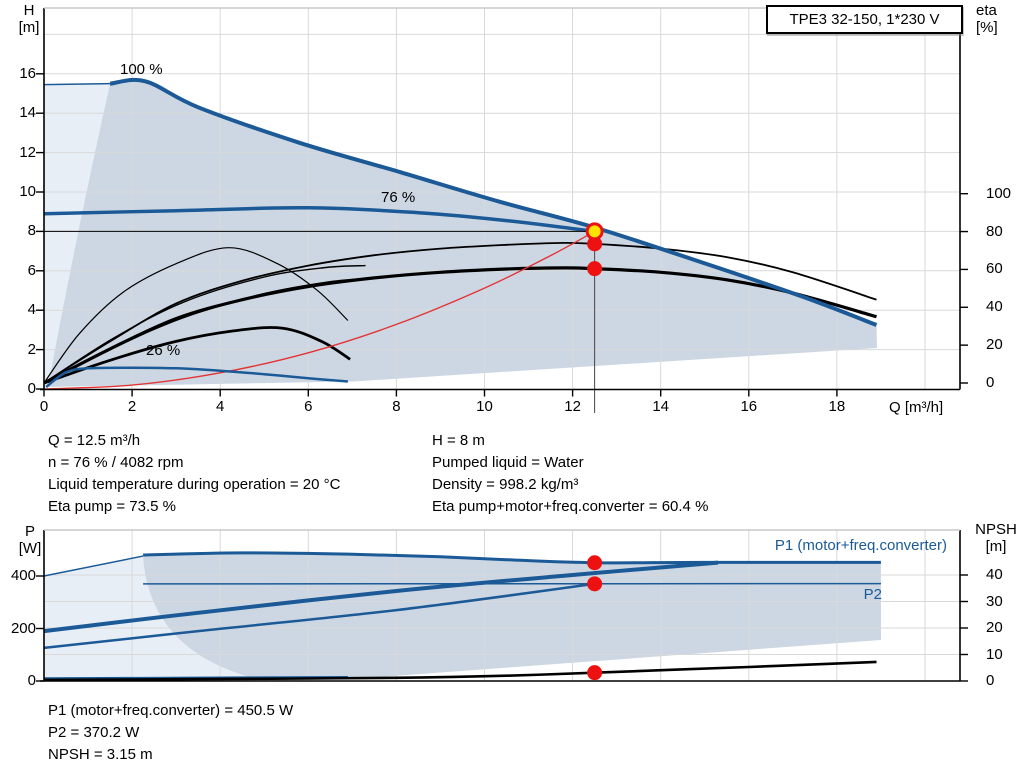 This screenshot has height=781, width=1024. What do you see at coordinates (94, 732) in the screenshot?
I see `result-p2: P2 = 370.2 W` at bounding box center [94, 732].